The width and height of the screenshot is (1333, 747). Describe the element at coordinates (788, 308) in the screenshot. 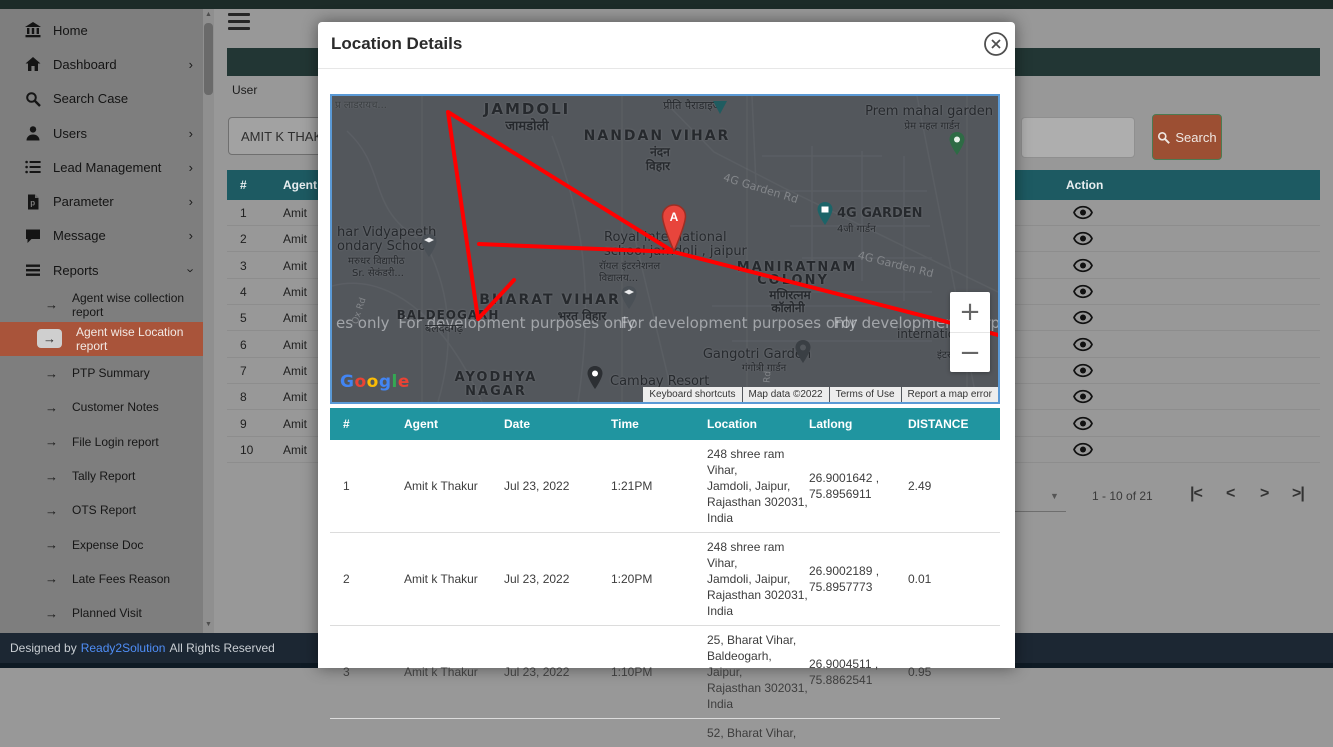

I see `map-label: कॉलोनी` at that location.